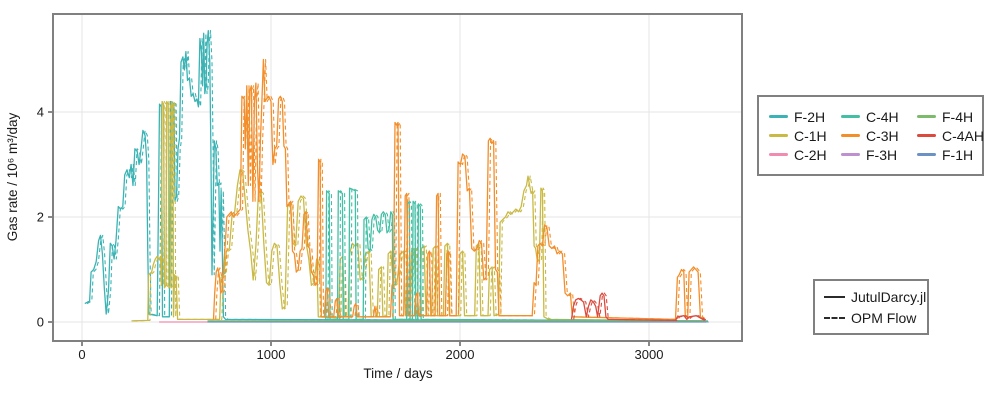  What do you see at coordinates (882, 135) in the screenshot?
I see `legend-label: C-3H` at bounding box center [882, 135].